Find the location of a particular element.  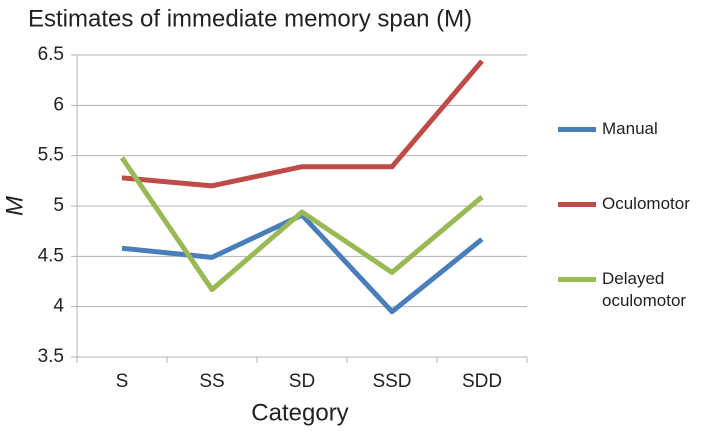

y-tick-label: 6.5 is located at coordinates (51, 54).